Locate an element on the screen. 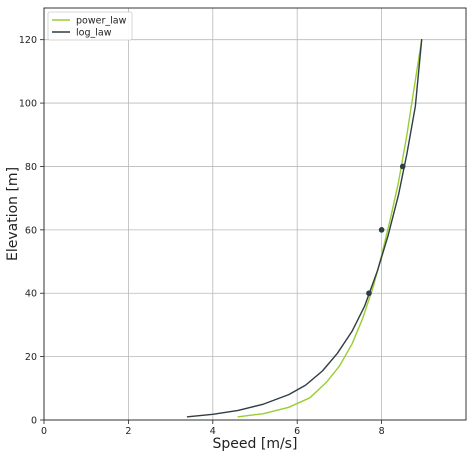 The height and width of the screenshot is (460, 474). y-tick-label: 20 is located at coordinates (31, 357).